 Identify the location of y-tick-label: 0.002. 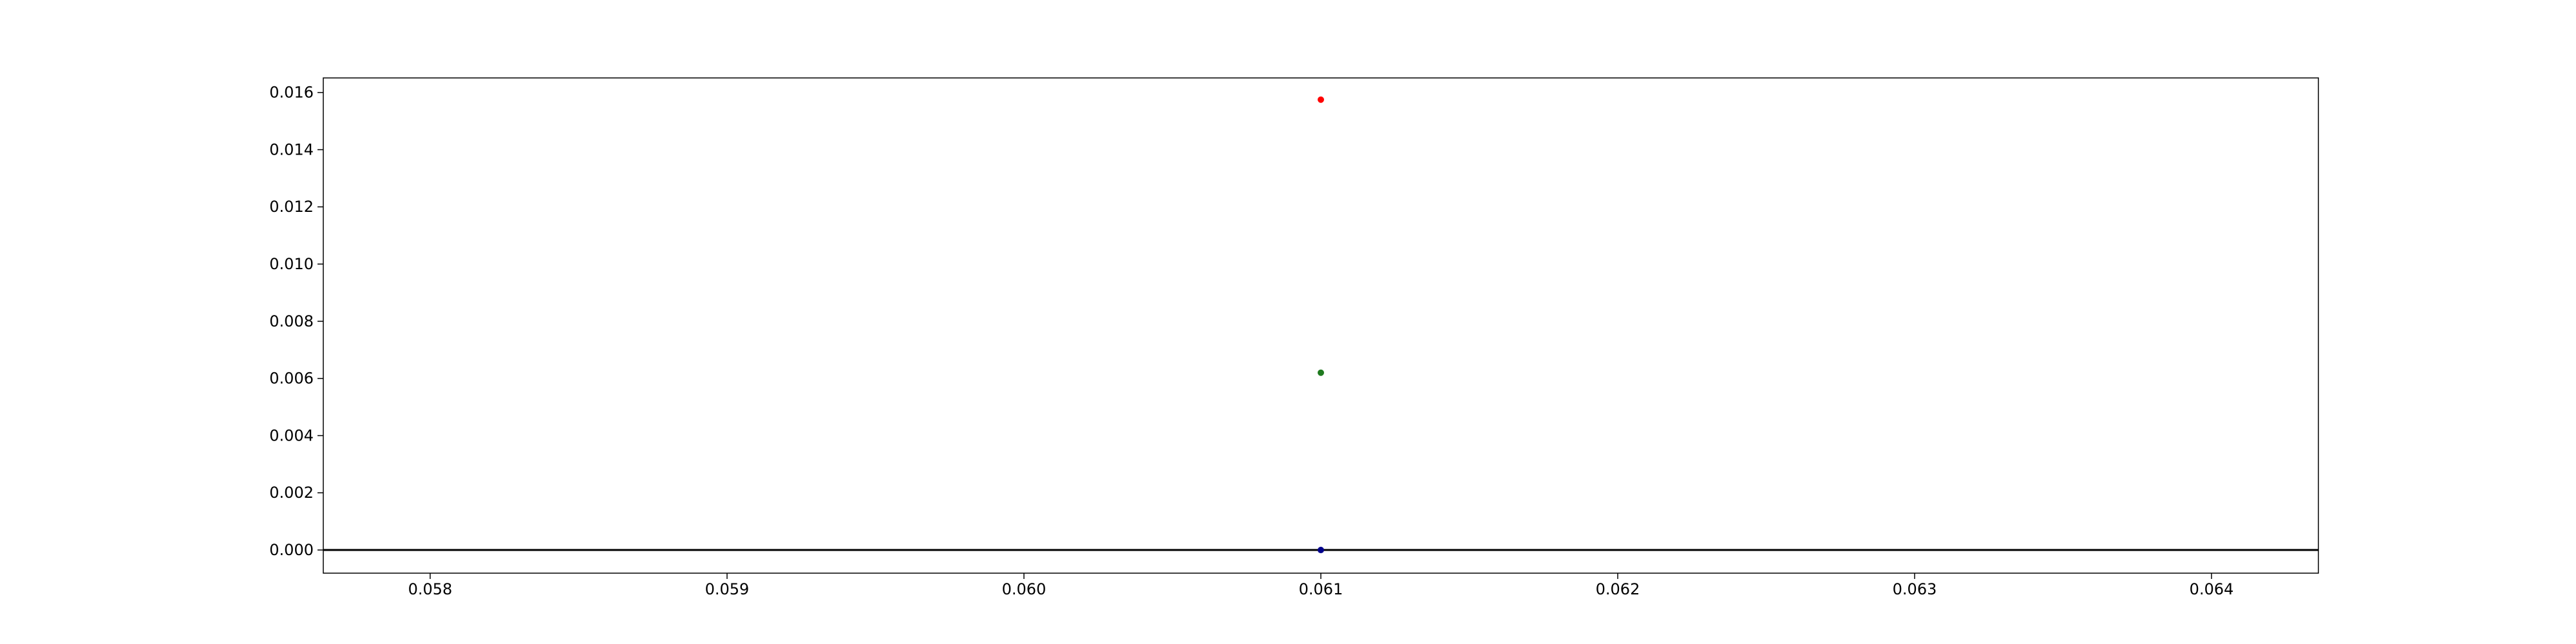
(291, 493).